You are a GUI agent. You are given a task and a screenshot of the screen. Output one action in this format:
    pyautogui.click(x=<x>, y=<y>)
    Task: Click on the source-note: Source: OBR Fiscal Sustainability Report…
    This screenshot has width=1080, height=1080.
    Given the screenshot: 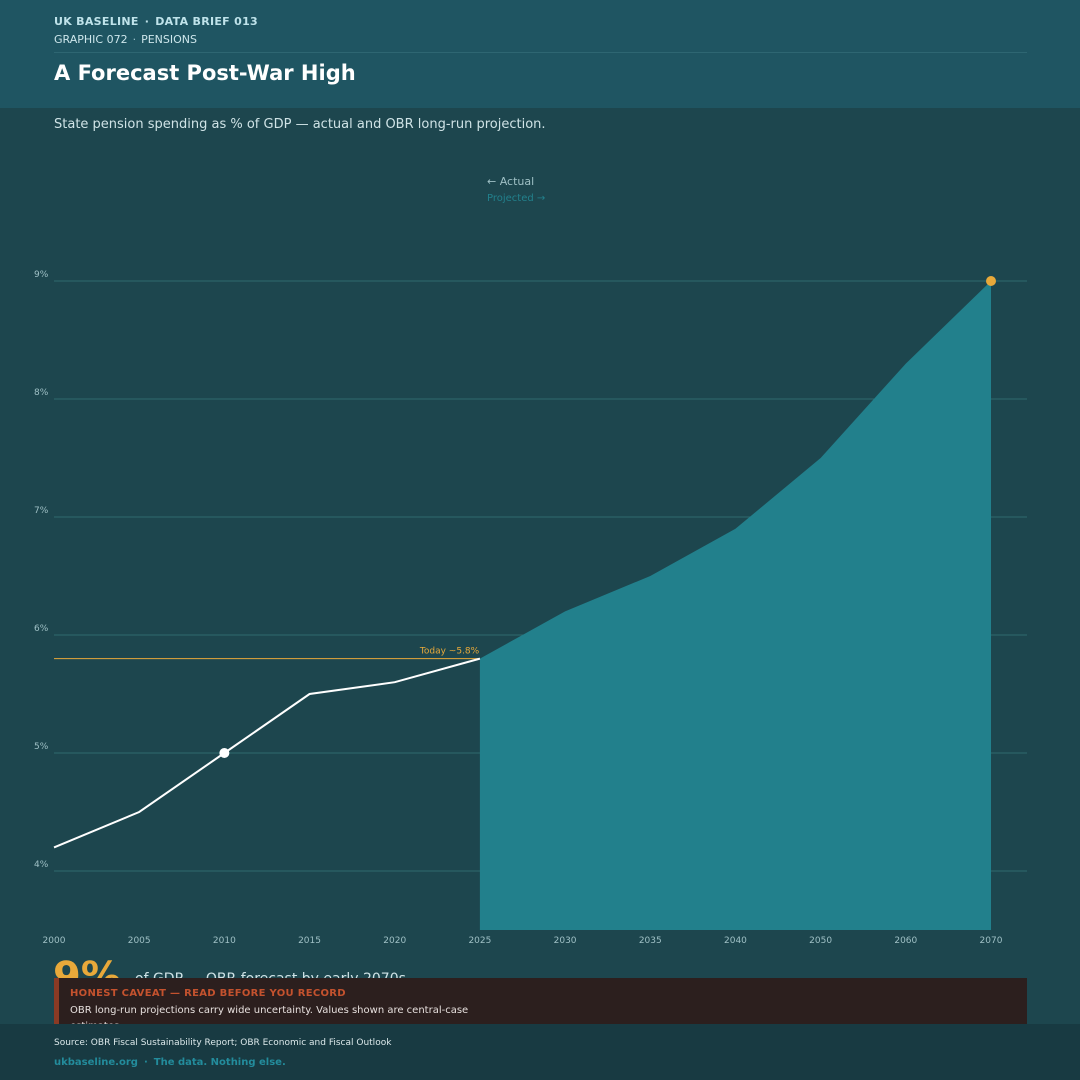 What is the action you would take?
    pyautogui.click(x=223, y=1043)
    